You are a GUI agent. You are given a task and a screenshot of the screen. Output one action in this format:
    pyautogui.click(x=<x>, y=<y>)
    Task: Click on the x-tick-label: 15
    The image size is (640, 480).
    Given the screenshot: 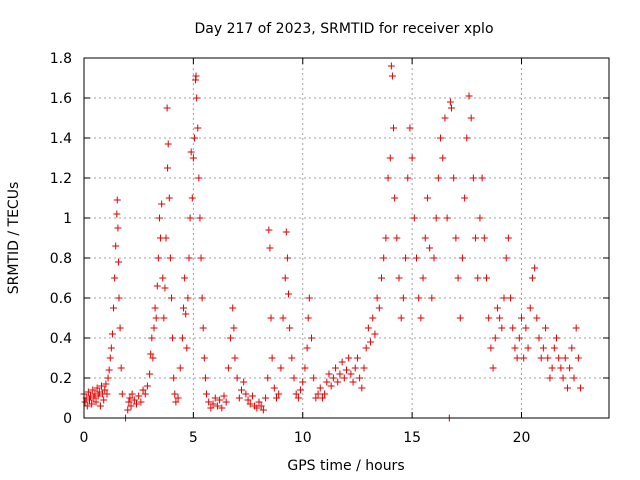 What is the action you would take?
    pyautogui.click(x=412, y=438)
    